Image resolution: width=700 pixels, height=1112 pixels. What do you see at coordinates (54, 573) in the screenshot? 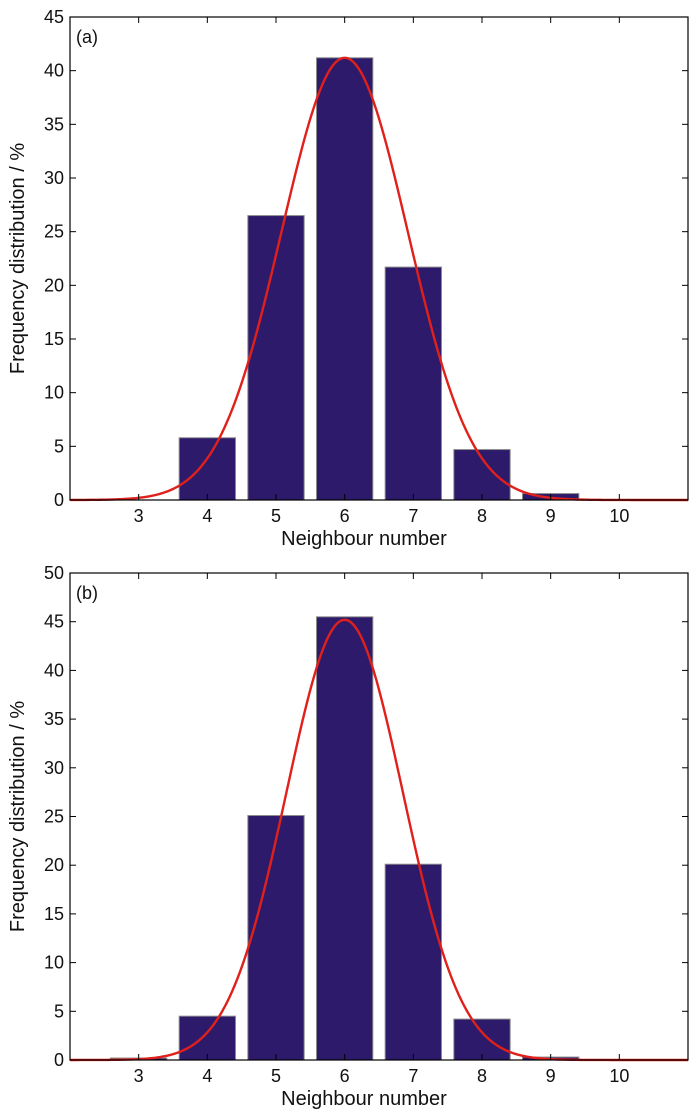
I see `y-tick-label: 50` at bounding box center [54, 573].